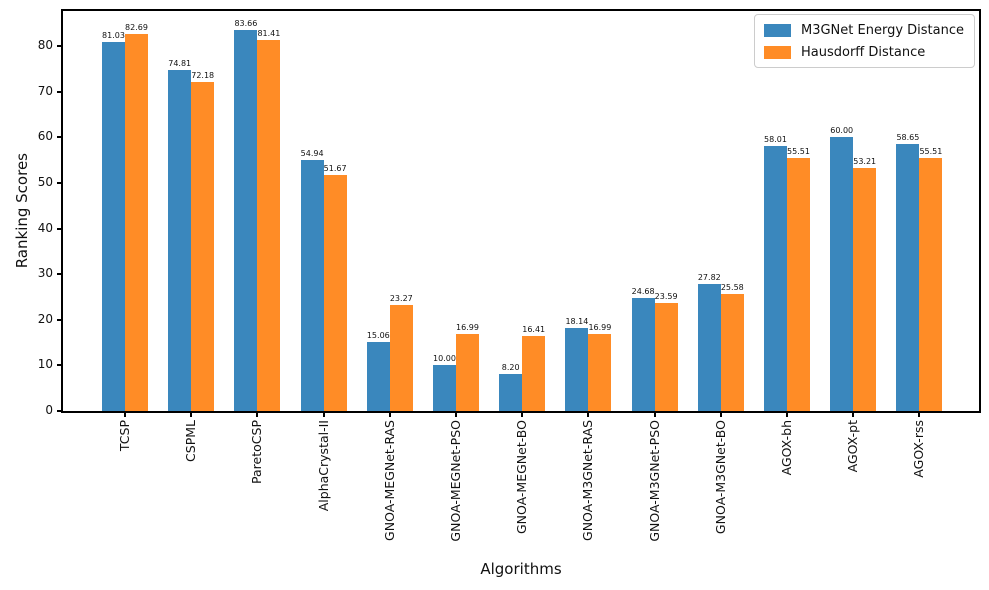 The width and height of the screenshot is (989, 590). I want to click on bar-value-label: 82.69, so click(136, 27).